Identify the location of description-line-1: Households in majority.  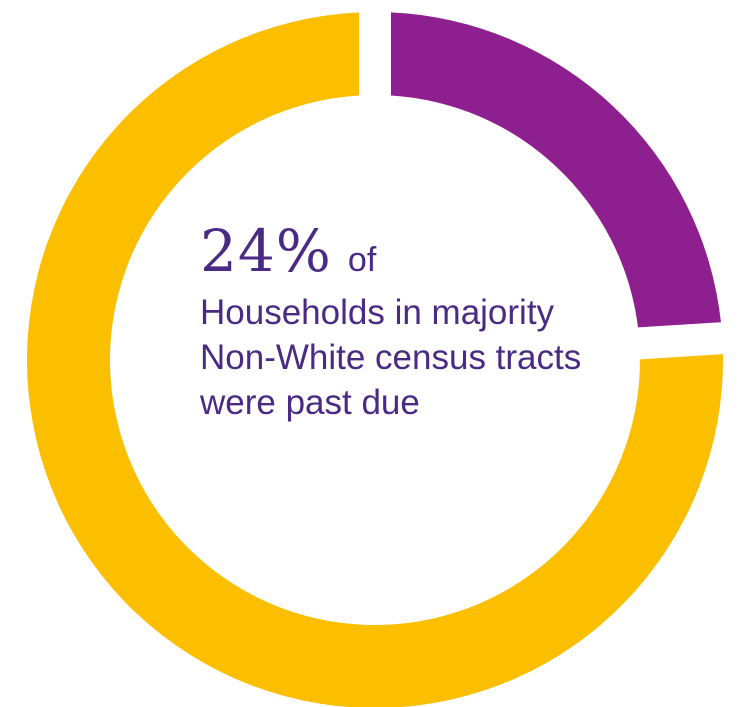
(377, 312).